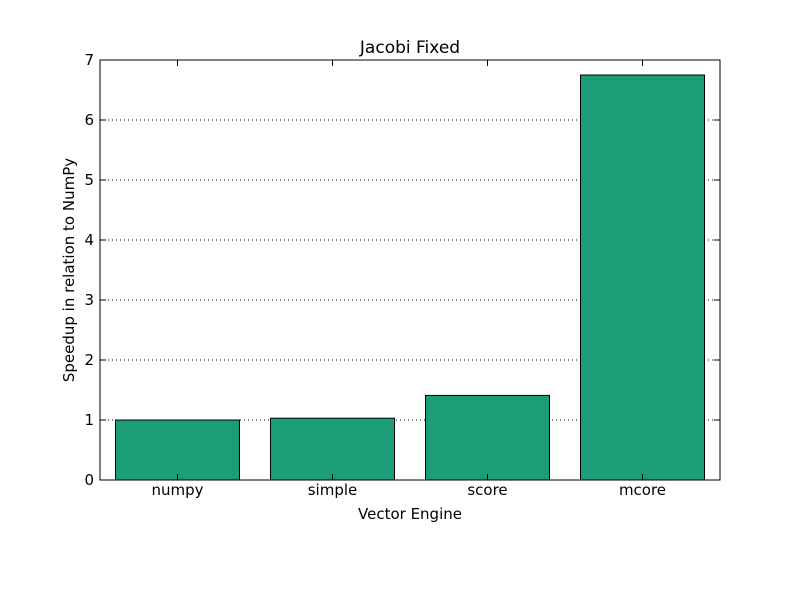 The image size is (800, 600). What do you see at coordinates (89, 180) in the screenshot?
I see `y-tick-label: 5` at bounding box center [89, 180].